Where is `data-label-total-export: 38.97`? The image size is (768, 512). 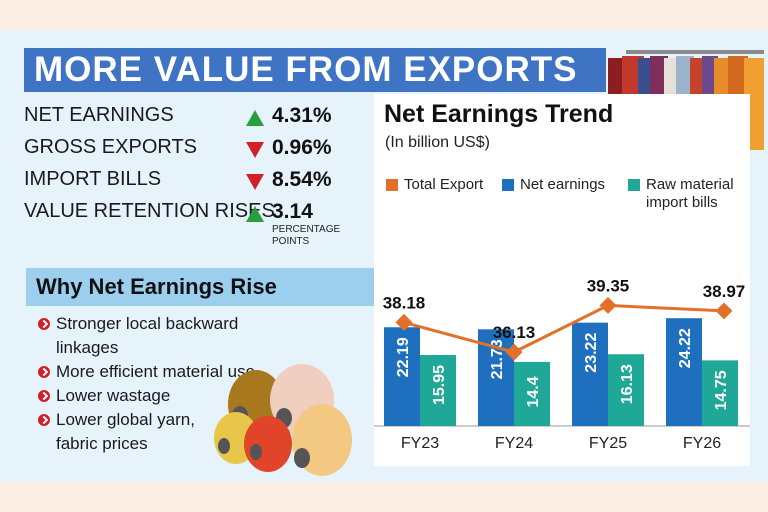 data-label-total-export: 38.97 is located at coordinates (724, 291).